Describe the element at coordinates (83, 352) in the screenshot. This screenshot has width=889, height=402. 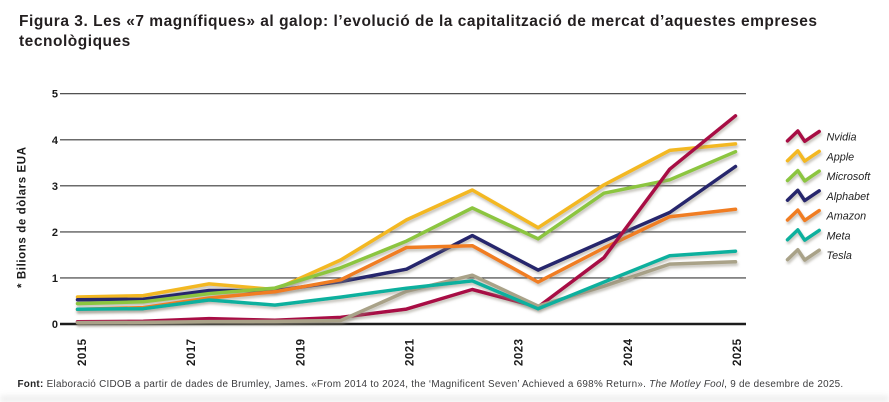
I see `svg-text: 2015` at that location.